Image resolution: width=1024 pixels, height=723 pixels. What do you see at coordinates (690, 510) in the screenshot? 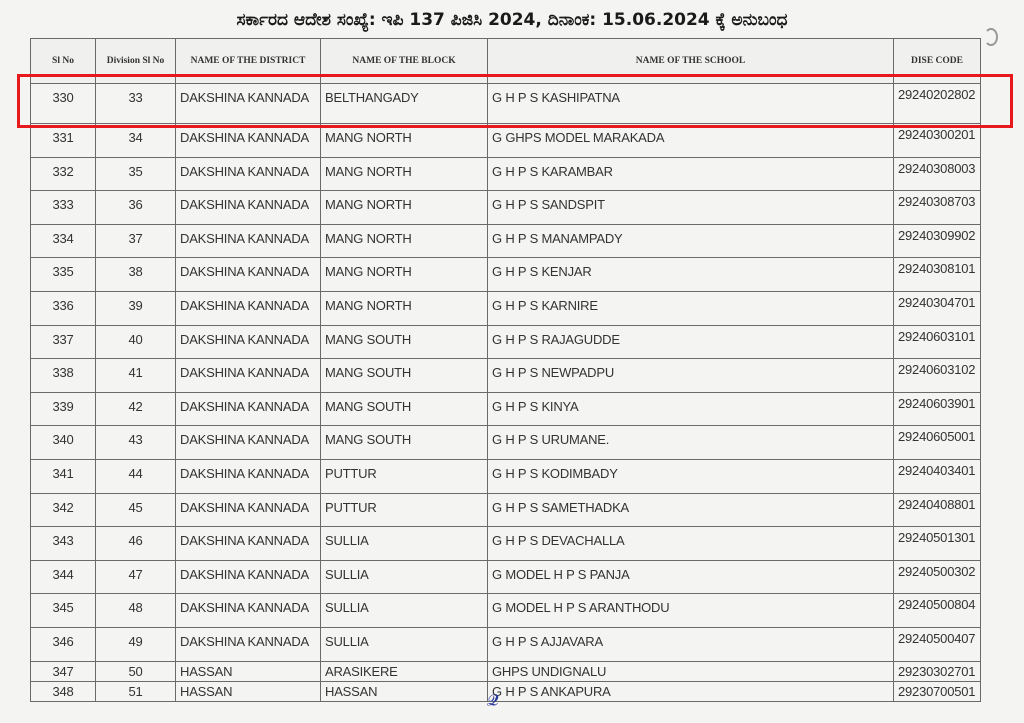
I see `cell-school-name: G H P S SAMETHADKA` at bounding box center [690, 510].